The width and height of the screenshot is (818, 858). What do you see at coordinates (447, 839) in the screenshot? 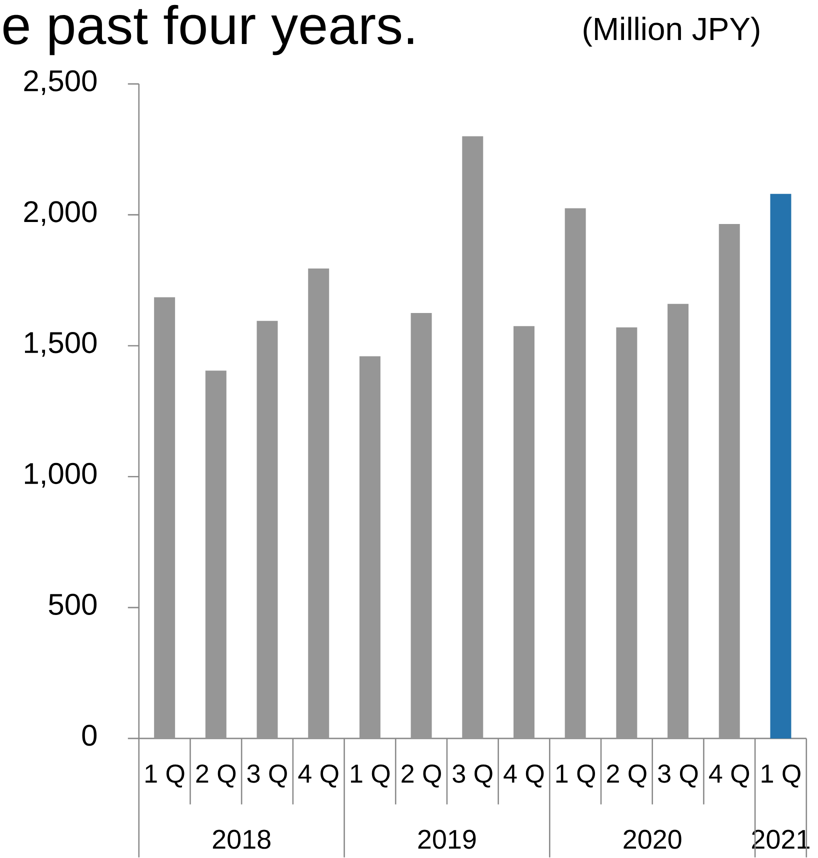
I see `text: 2019` at bounding box center [447, 839].